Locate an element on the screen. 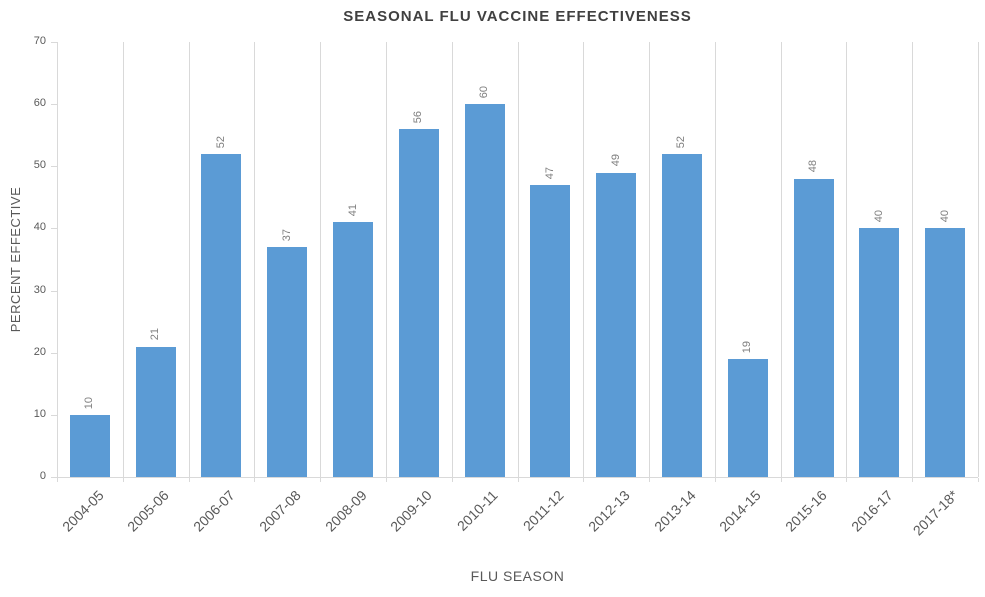 The height and width of the screenshot is (597, 985). bar-value-label: 49 is located at coordinates (615, 160).